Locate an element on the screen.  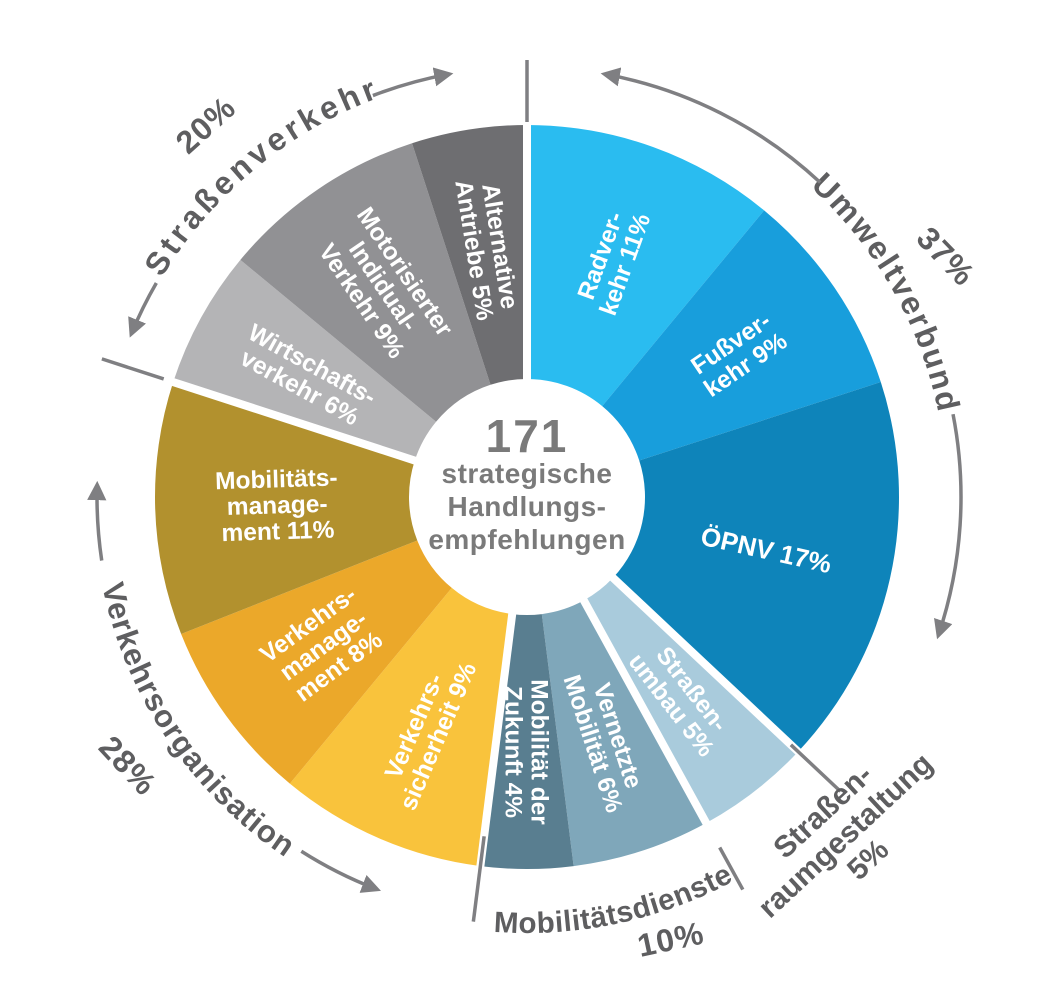
segment-verkehrsmanagement is located at coordinates (316, 662).